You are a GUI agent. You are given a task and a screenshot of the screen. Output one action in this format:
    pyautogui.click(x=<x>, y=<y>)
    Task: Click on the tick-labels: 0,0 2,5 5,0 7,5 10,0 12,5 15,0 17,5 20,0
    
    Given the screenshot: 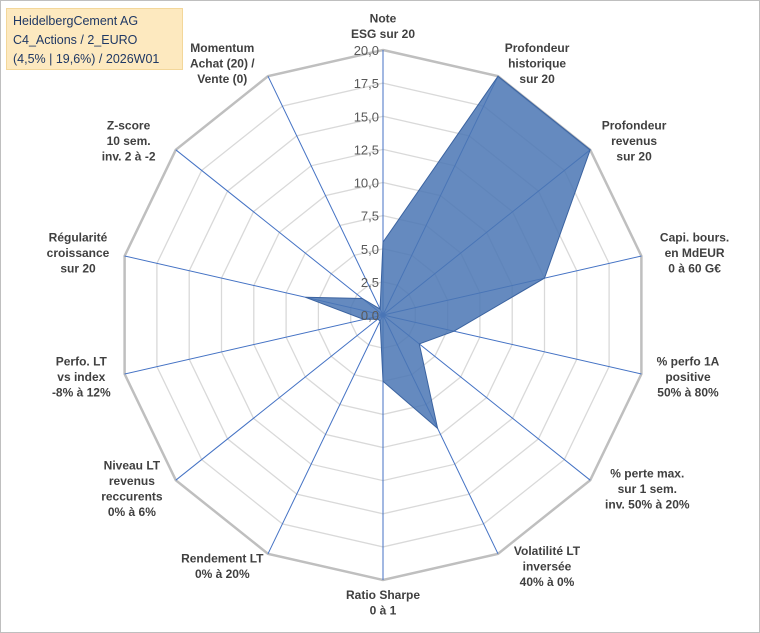 What is the action you would take?
    pyautogui.click(x=366, y=183)
    